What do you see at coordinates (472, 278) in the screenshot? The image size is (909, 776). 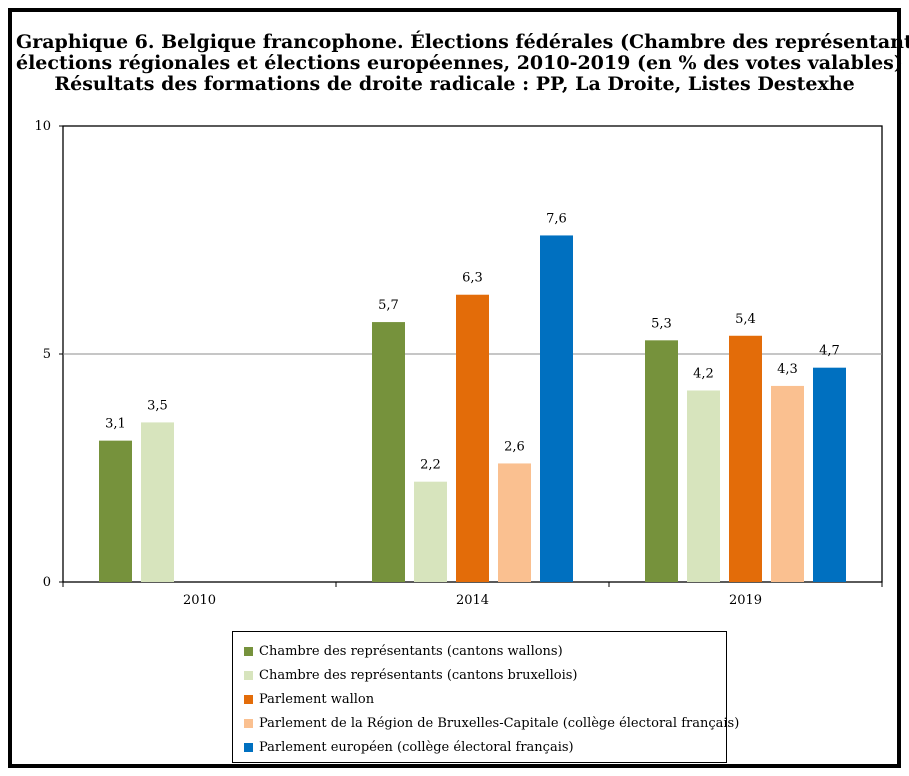 I see `data-label: 6,3` at bounding box center [472, 278].